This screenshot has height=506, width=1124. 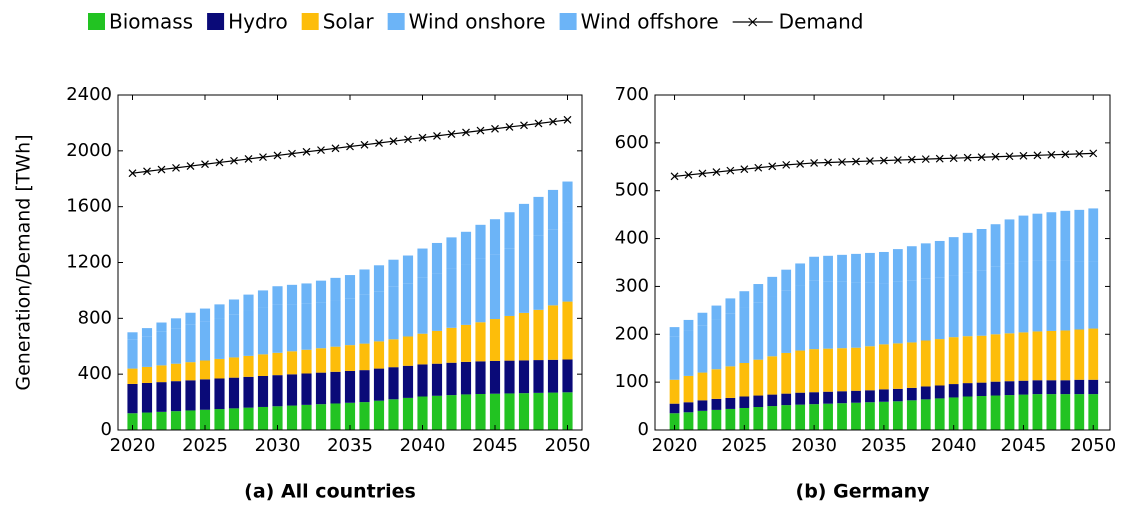 I want to click on x-tick-label: 2045, so click(x=495, y=445).